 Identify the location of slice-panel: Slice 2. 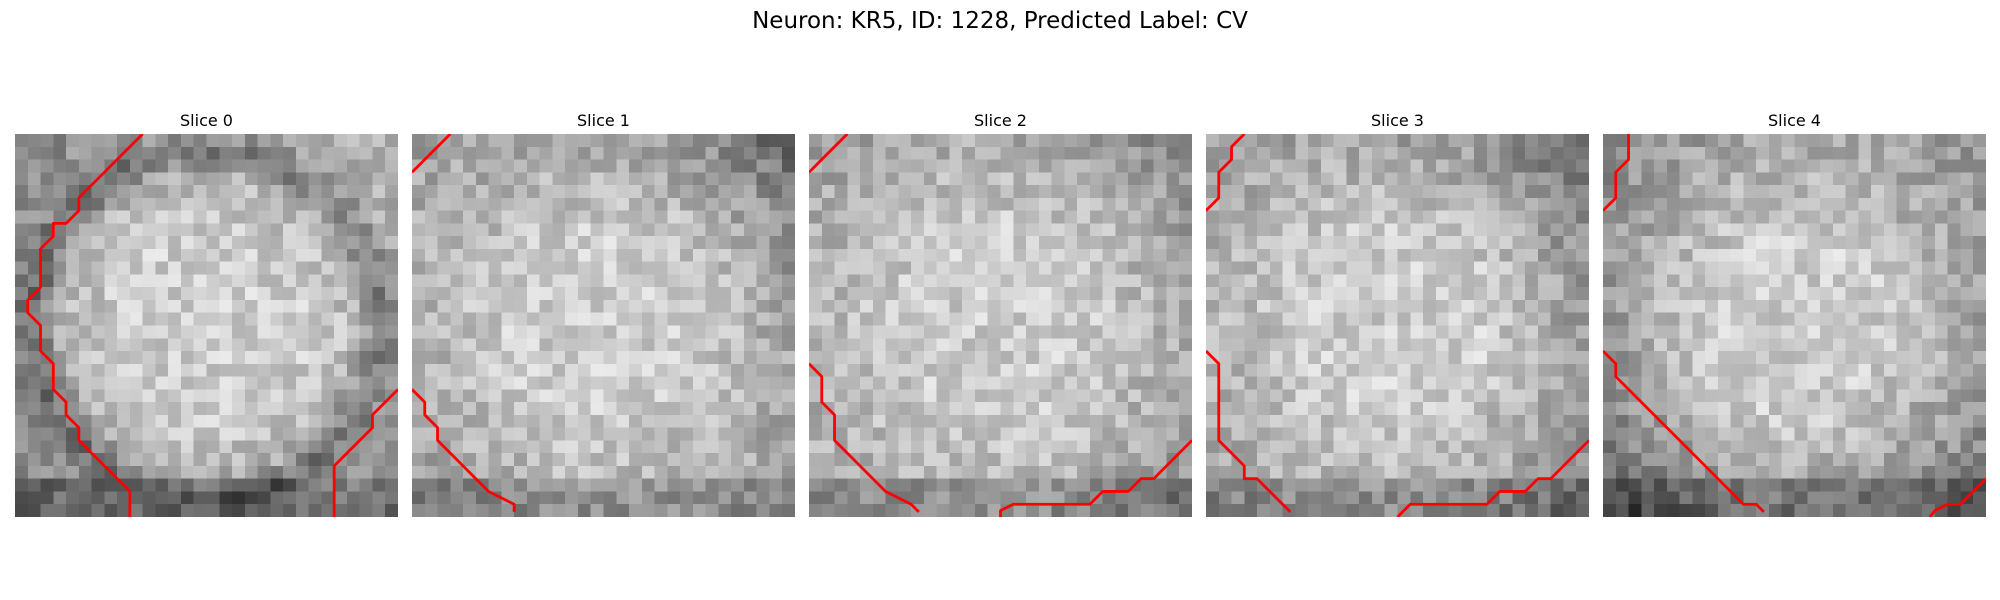
(1000, 312).